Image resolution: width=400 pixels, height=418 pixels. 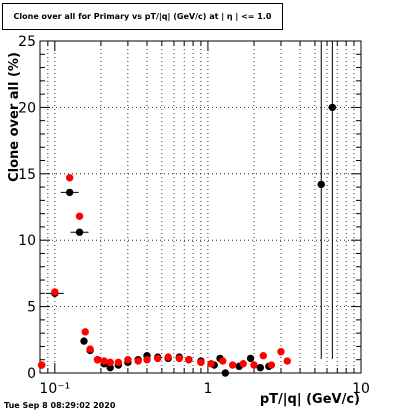 I want to click on footer-timestamp: Tue Sep 8 08:29:02 2020, so click(x=60, y=405).